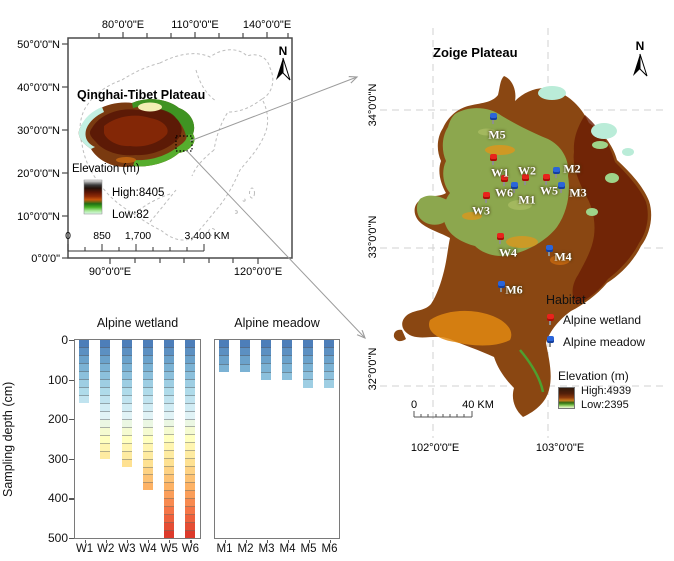 Image resolution: width=674 pixels, height=561 pixels. Describe the element at coordinates (45, 259) in the screenshot. I see `china-tick-0n: 0°0'0"` at that location.